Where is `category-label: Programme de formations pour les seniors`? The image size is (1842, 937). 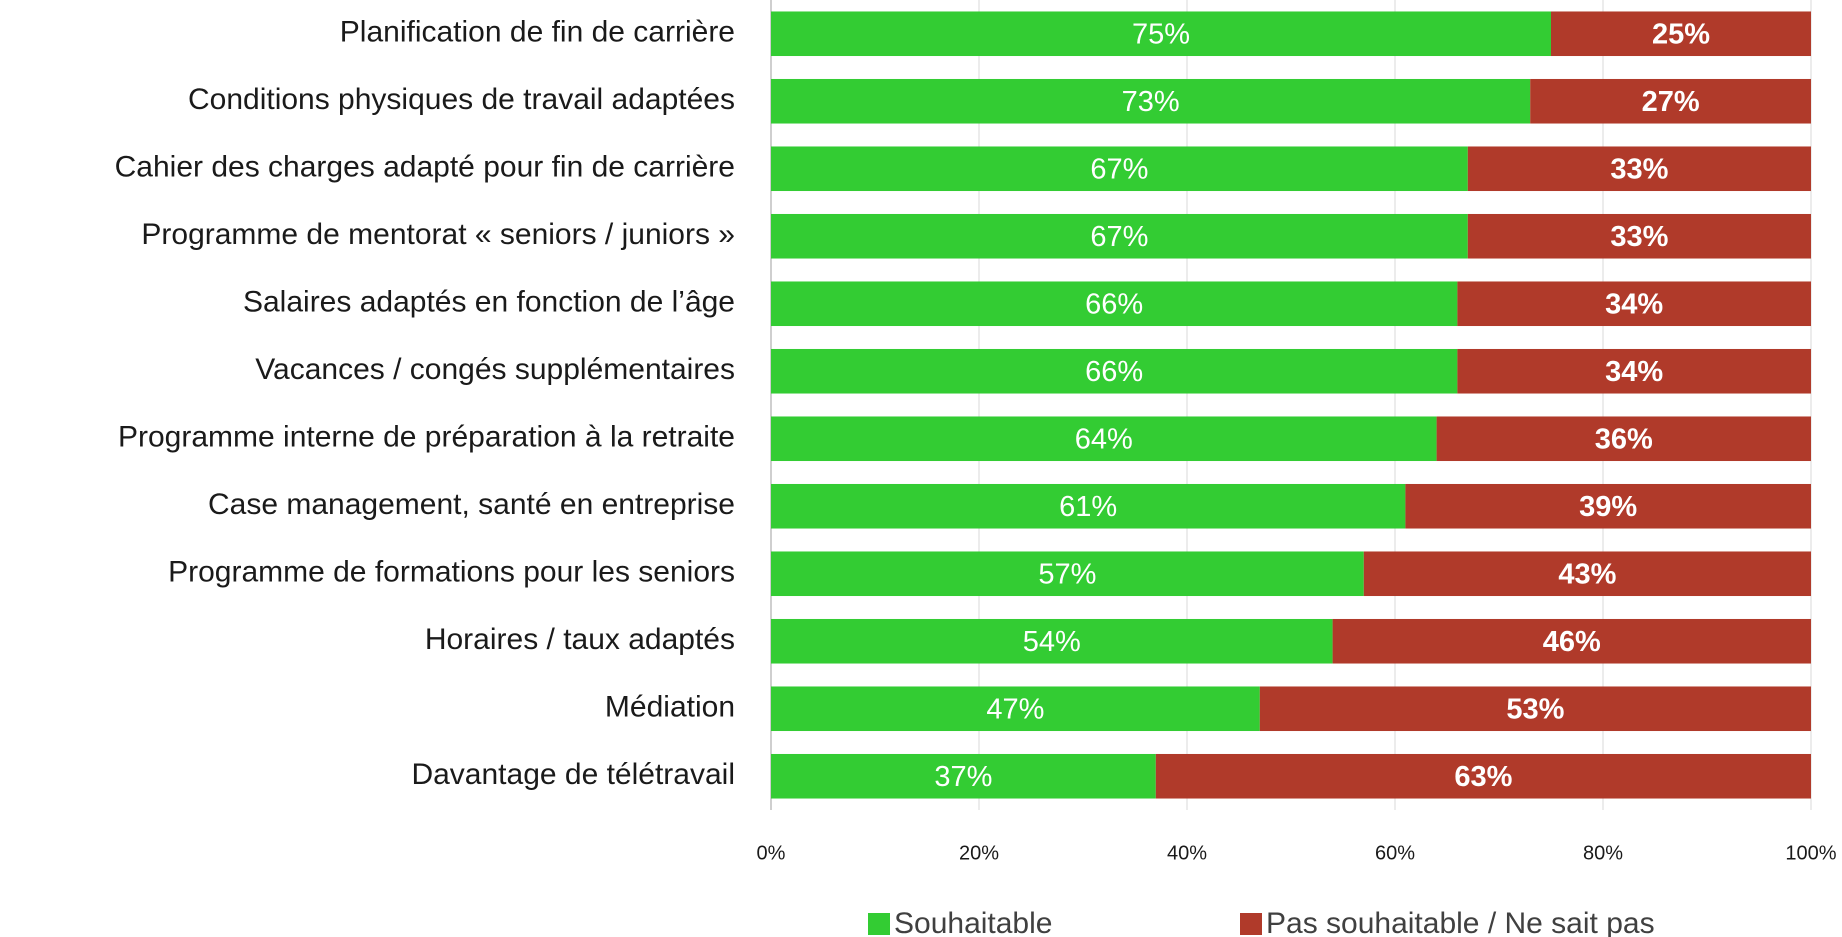 category-label: Programme de formations pour les seniors is located at coordinates (451, 572).